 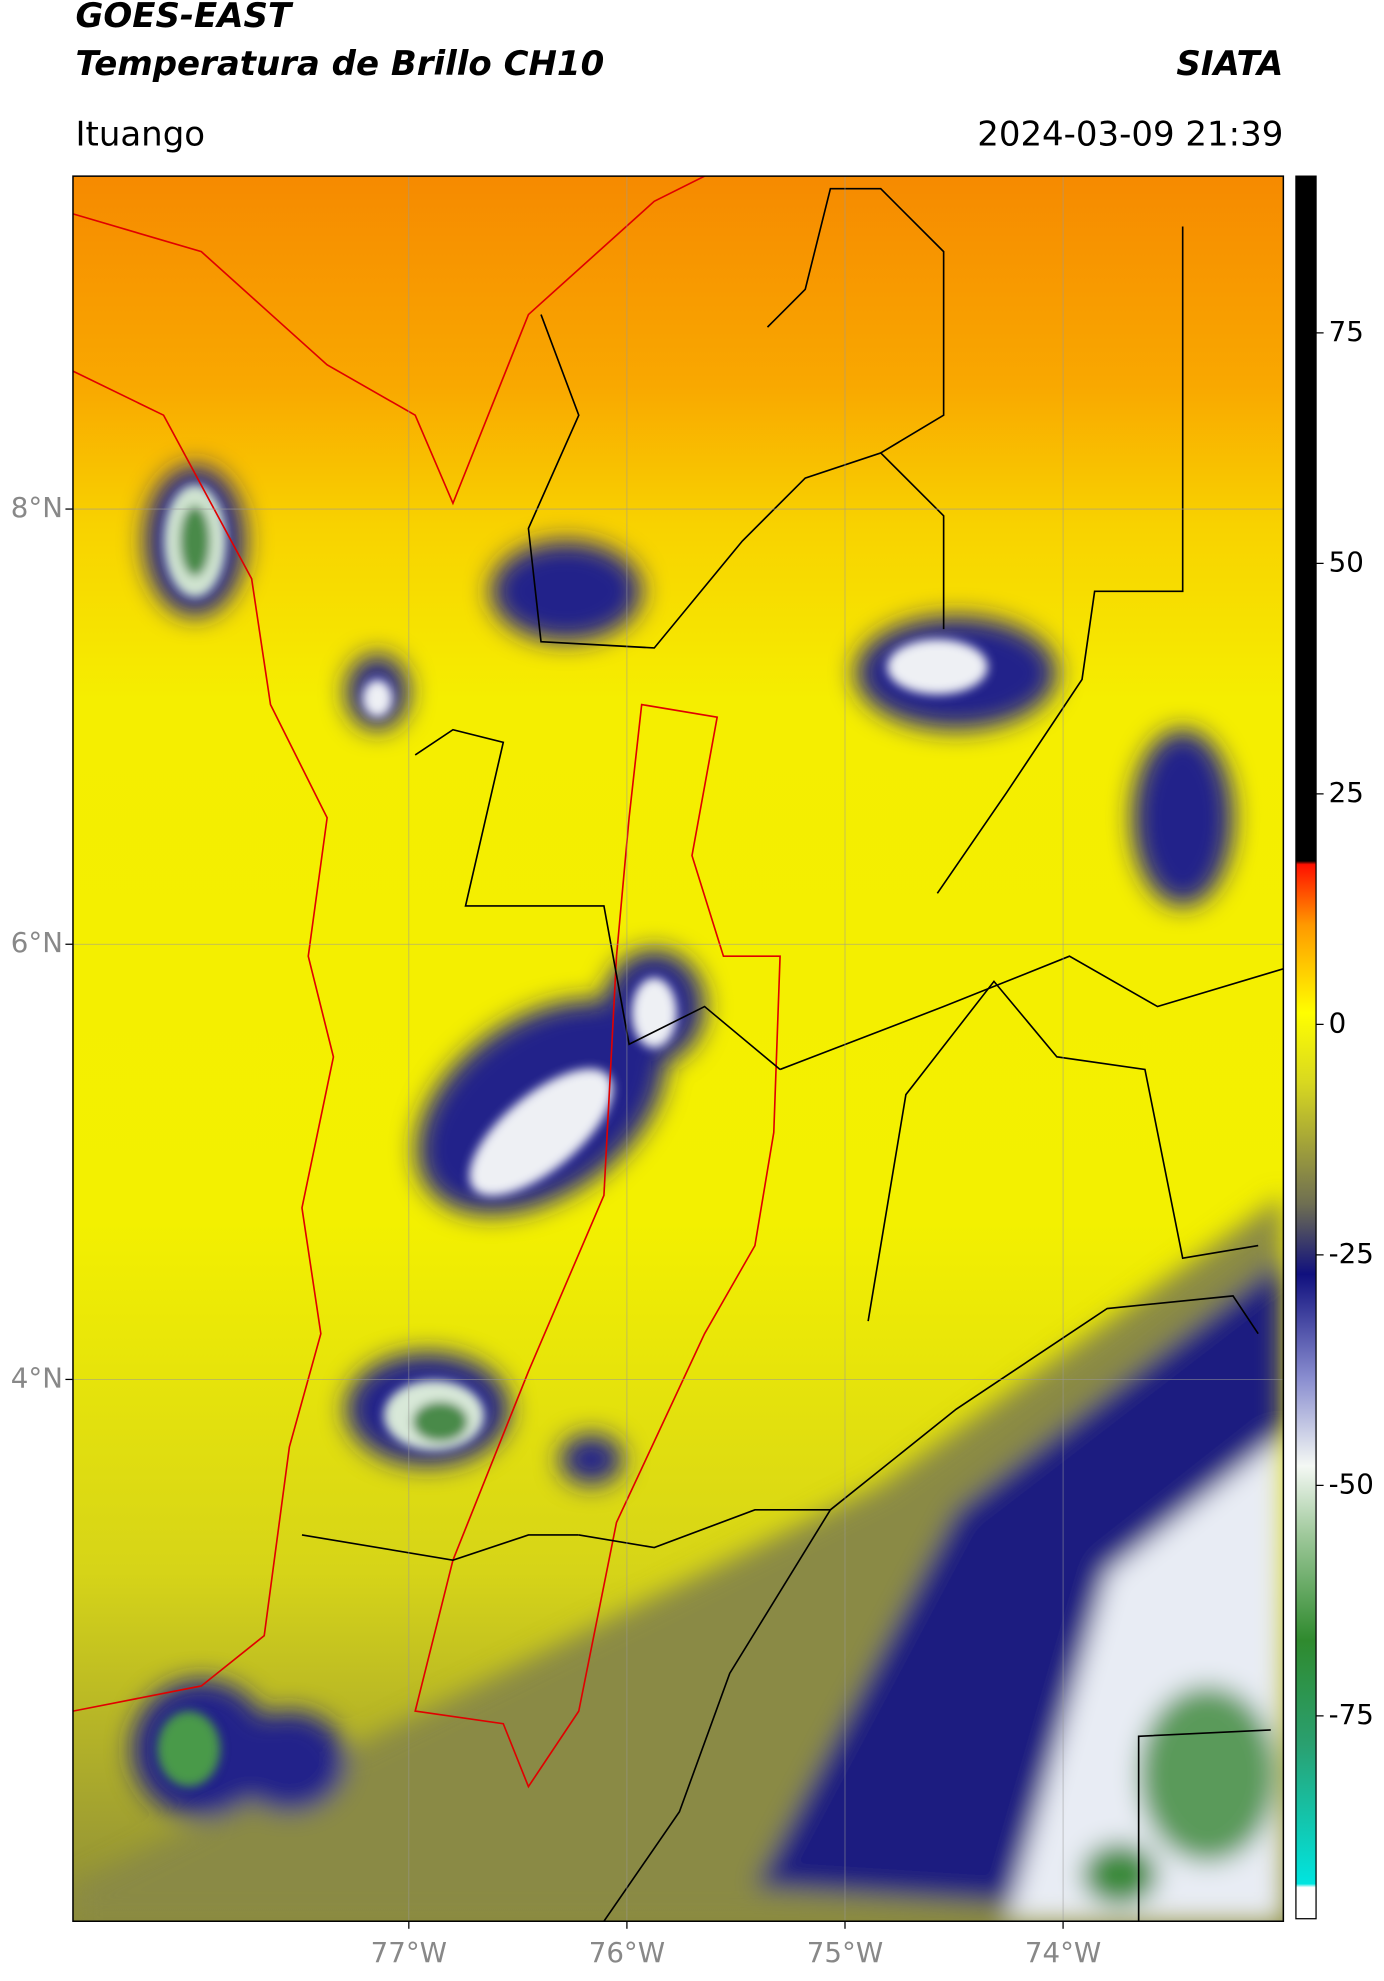 What do you see at coordinates (37, 1377) in the screenshot?
I see `y-tick-label: 4°N` at bounding box center [37, 1377].